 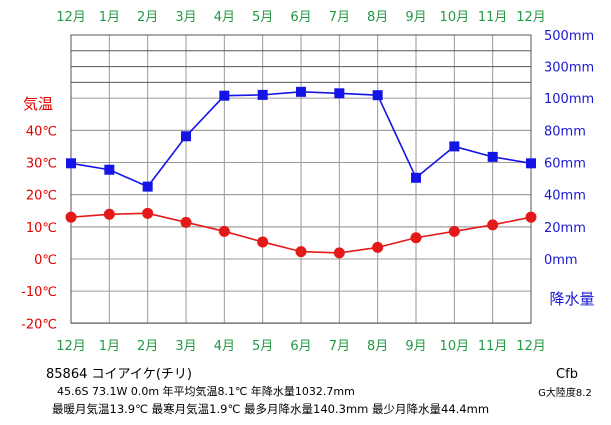 What do you see at coordinates (569, 99) in the screenshot?
I see `precipitation-tick-label: 100mm` at bounding box center [569, 99].